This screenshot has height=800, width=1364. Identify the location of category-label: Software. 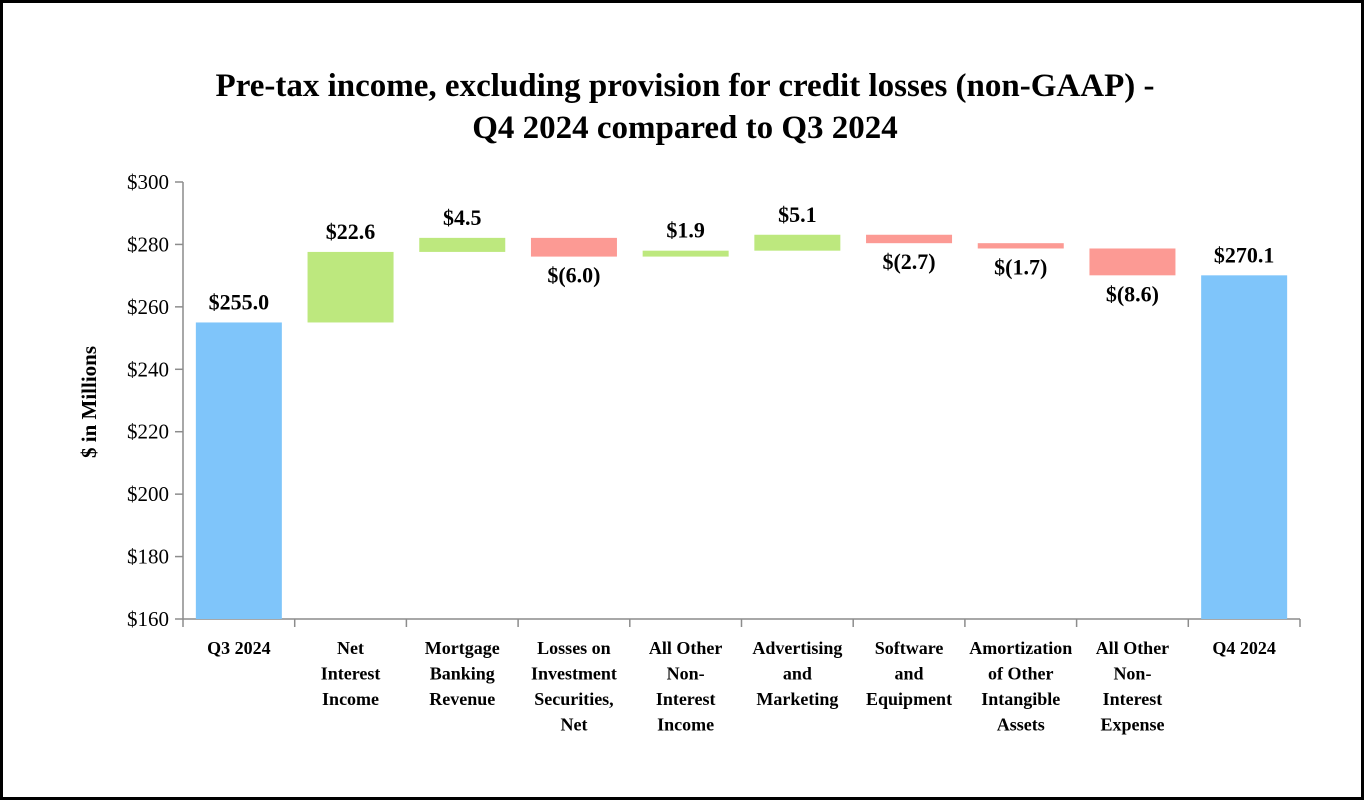
(909, 648).